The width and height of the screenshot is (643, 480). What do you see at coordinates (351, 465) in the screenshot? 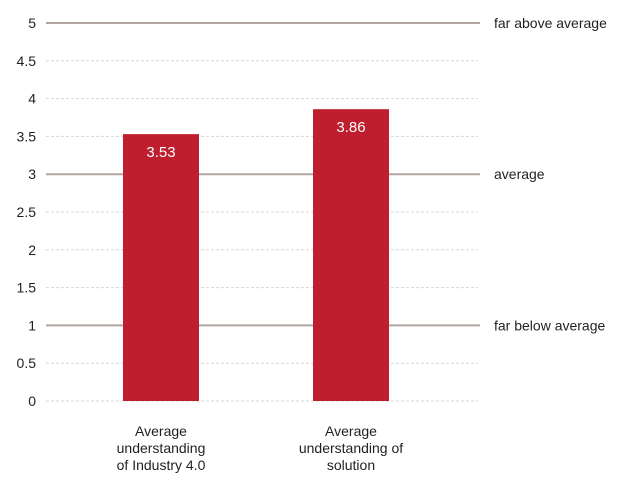
I see `x-category-label-2-line-3: solution` at bounding box center [351, 465].